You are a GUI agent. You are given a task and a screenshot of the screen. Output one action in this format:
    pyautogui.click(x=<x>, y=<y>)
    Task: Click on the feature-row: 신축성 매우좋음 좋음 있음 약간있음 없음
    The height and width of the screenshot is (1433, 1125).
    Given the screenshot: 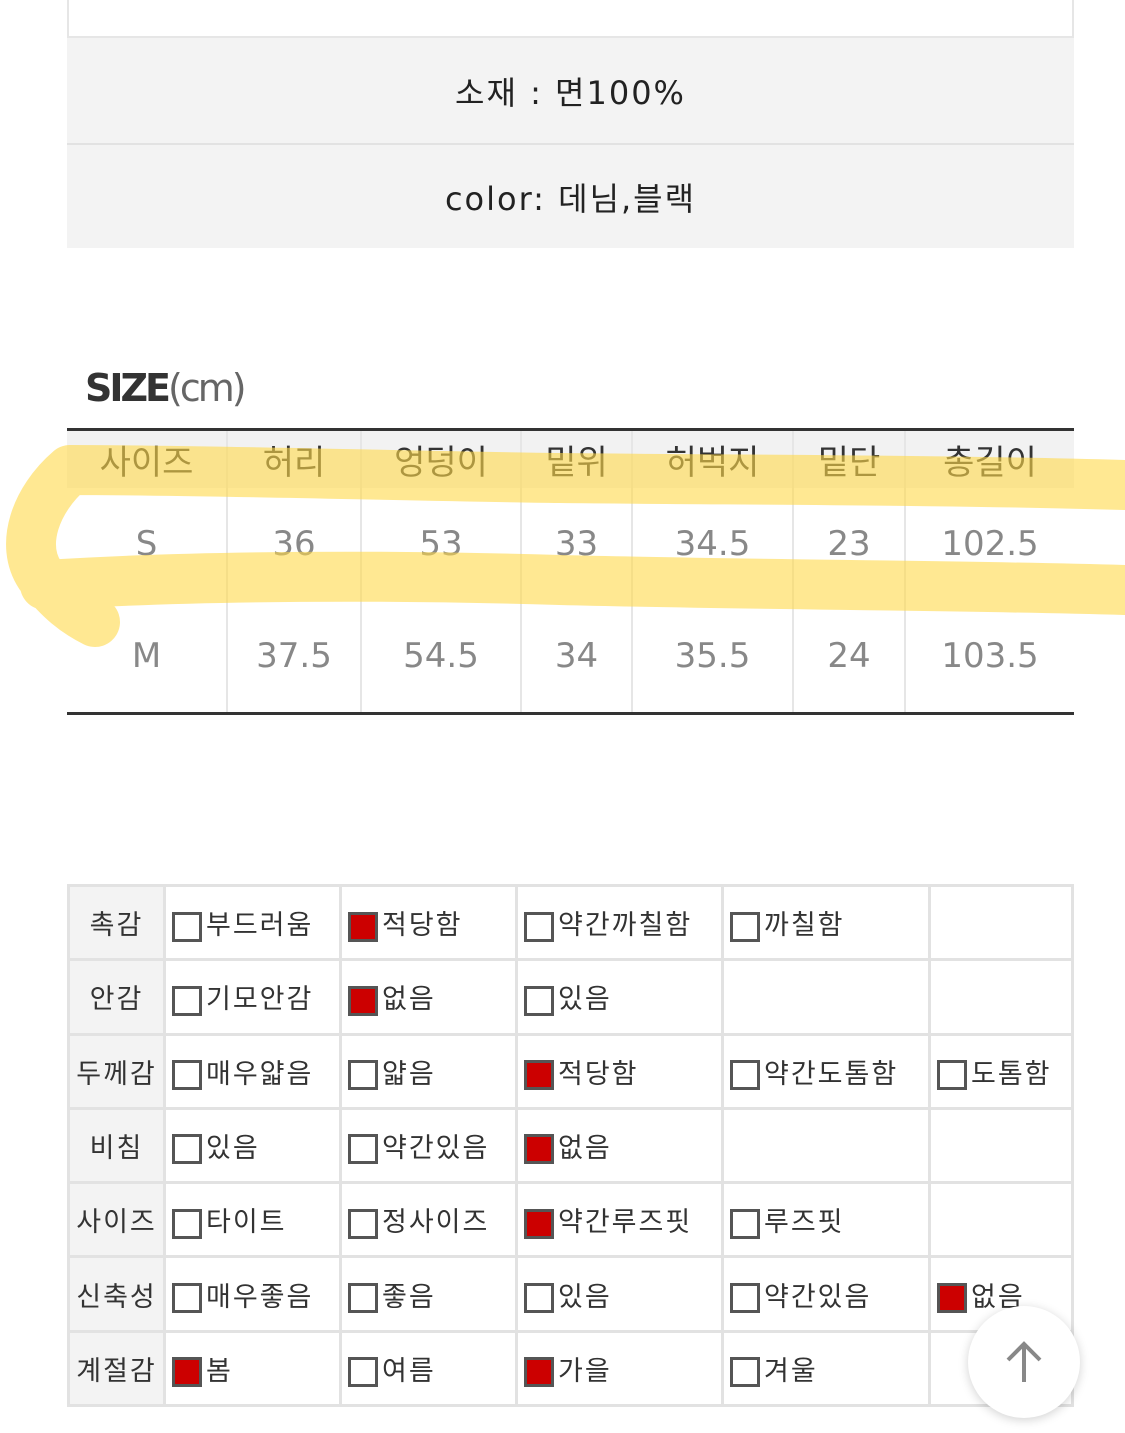 What is the action you would take?
    pyautogui.click(x=570, y=1294)
    